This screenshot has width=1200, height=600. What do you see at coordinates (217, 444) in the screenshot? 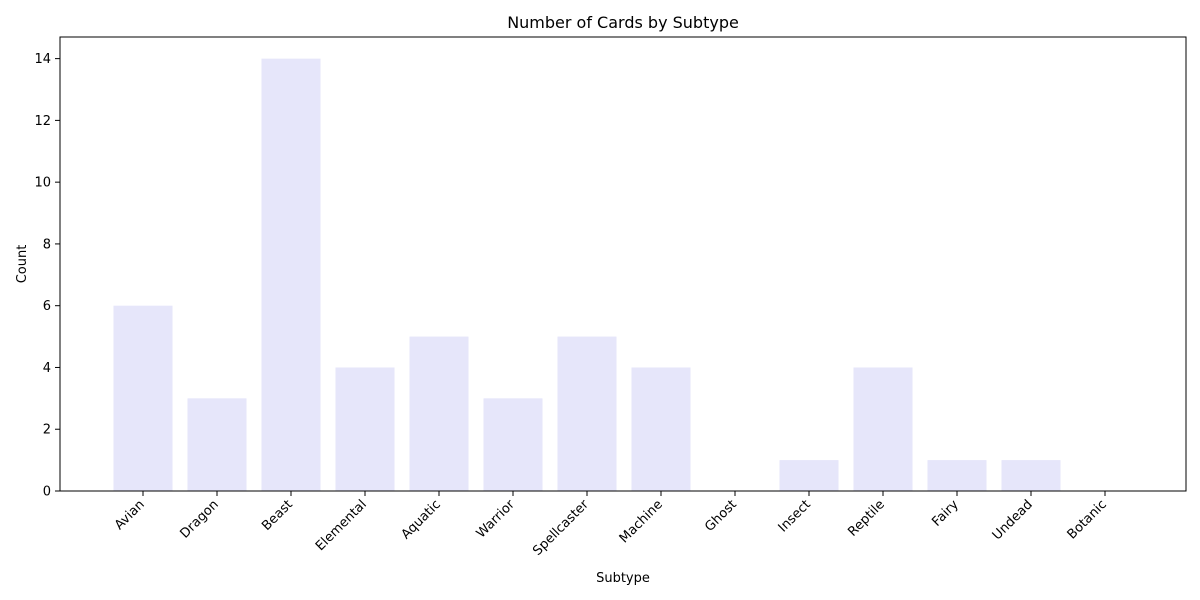
I see `bar-dragon` at bounding box center [217, 444].